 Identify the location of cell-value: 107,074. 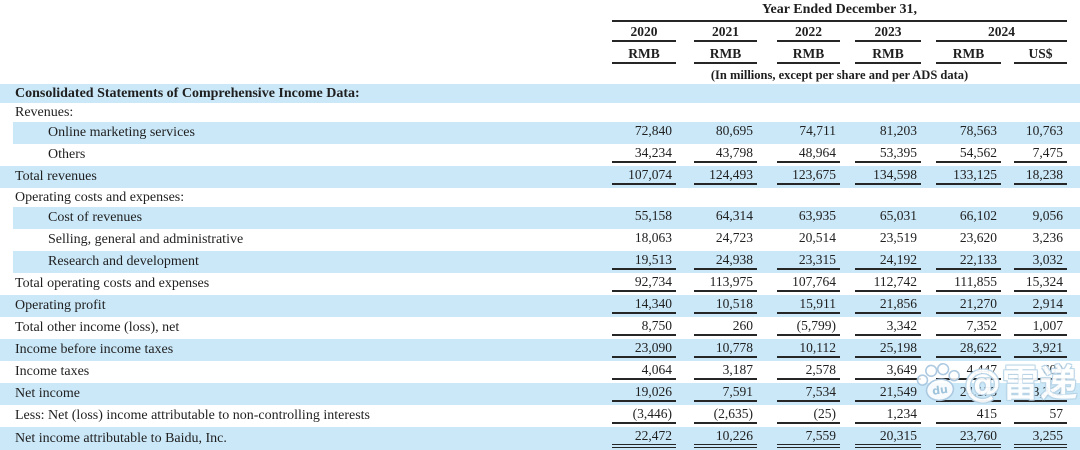
(638, 177).